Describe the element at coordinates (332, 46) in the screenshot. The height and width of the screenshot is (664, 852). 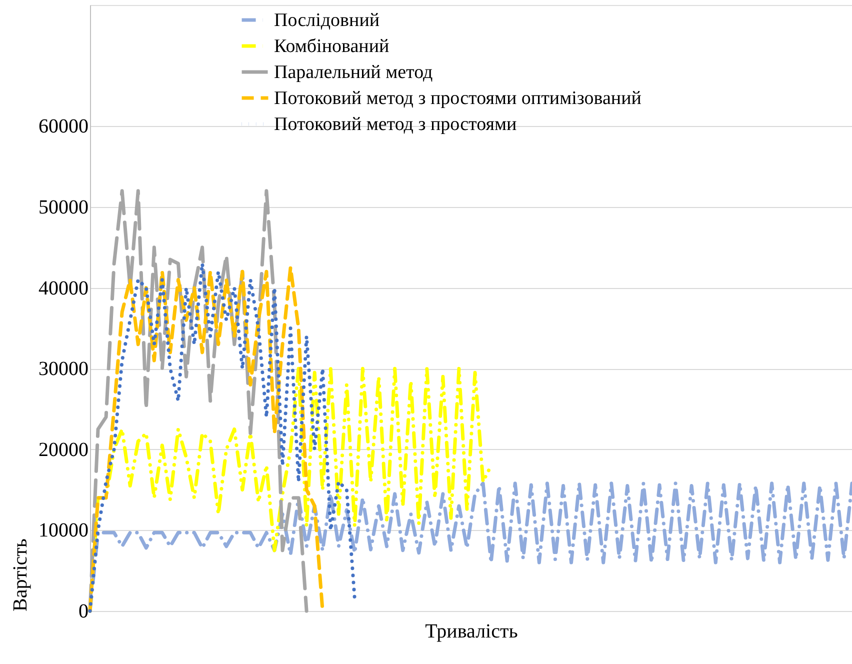
I see `legend-label: Комбінований` at that location.